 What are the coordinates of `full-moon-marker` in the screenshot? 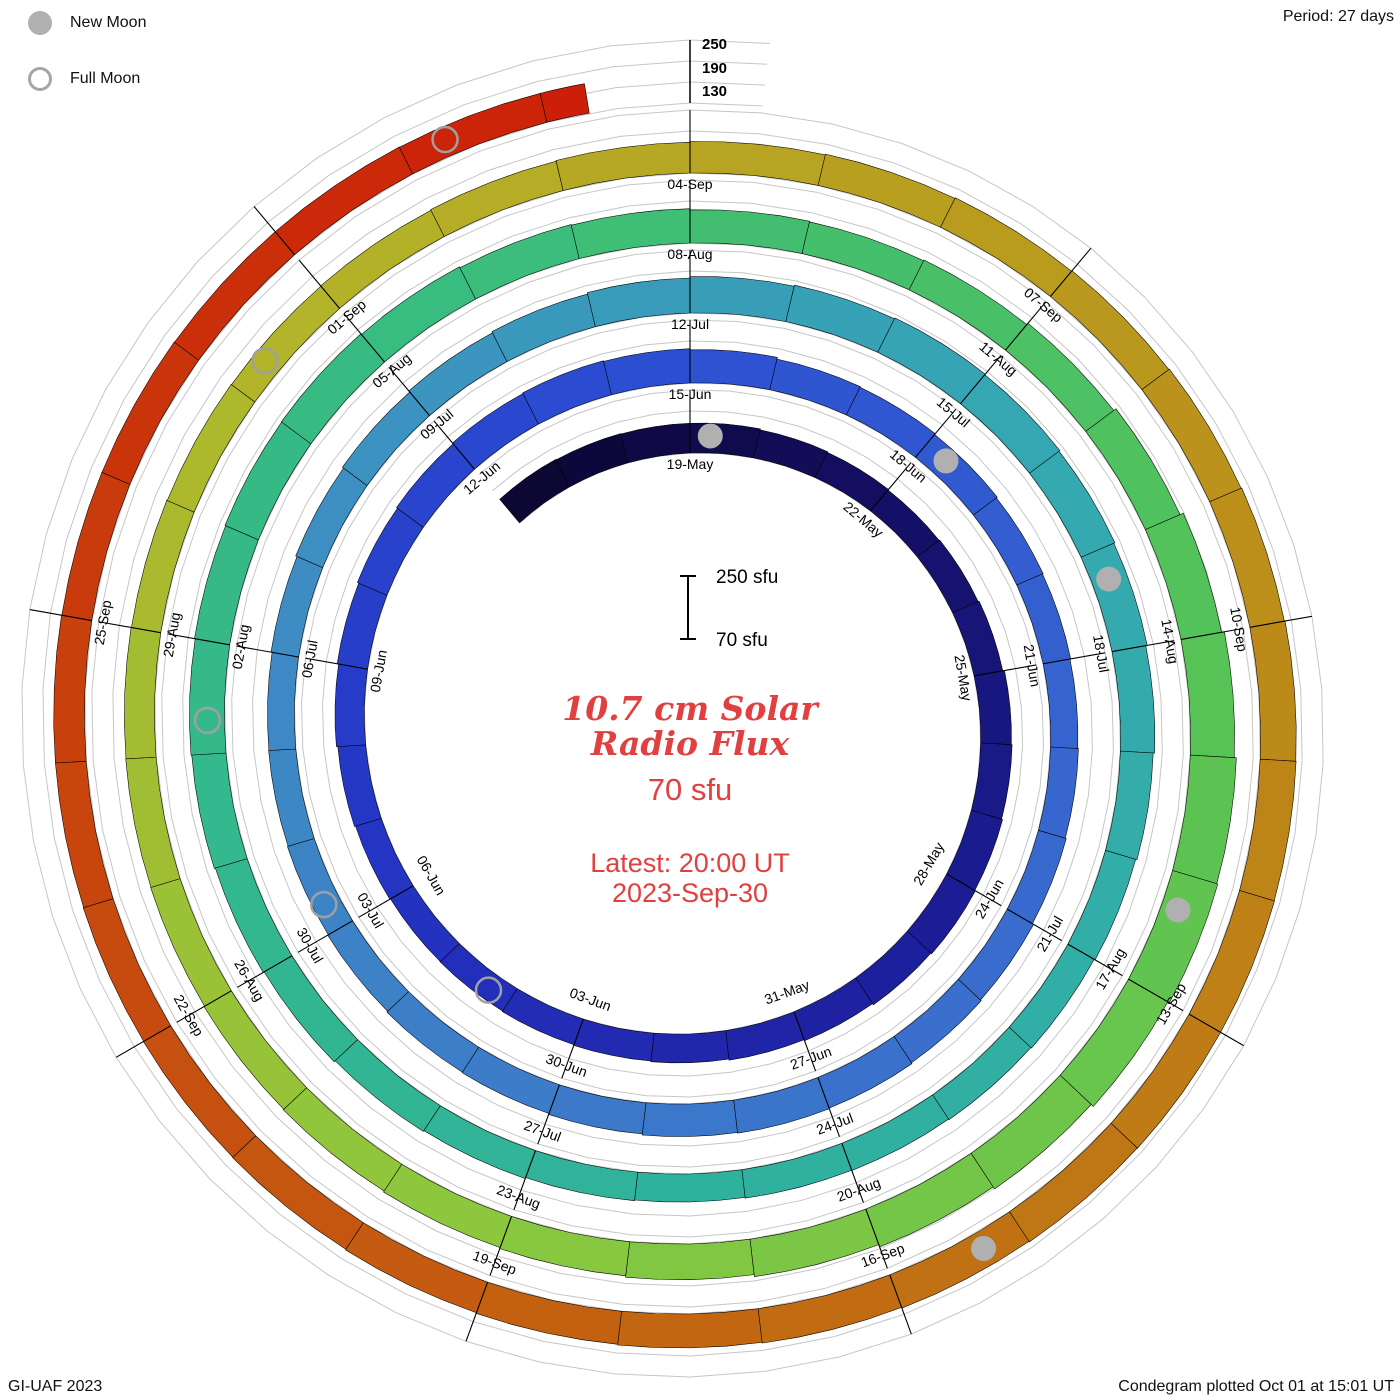 It's located at (265, 361).